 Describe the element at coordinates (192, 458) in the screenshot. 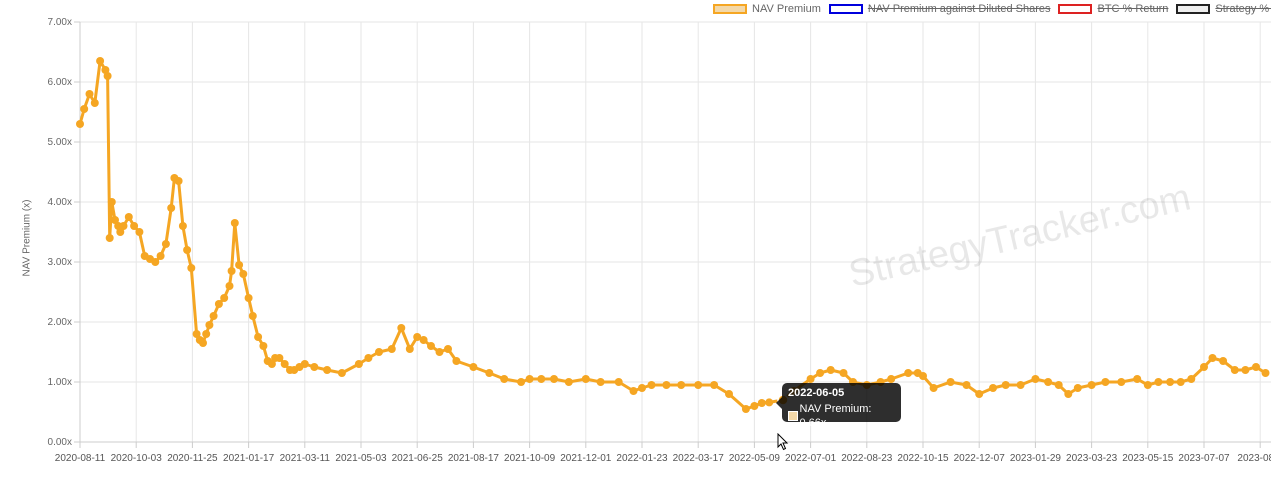

I see `x-tick-label: 2020-11-25` at that location.